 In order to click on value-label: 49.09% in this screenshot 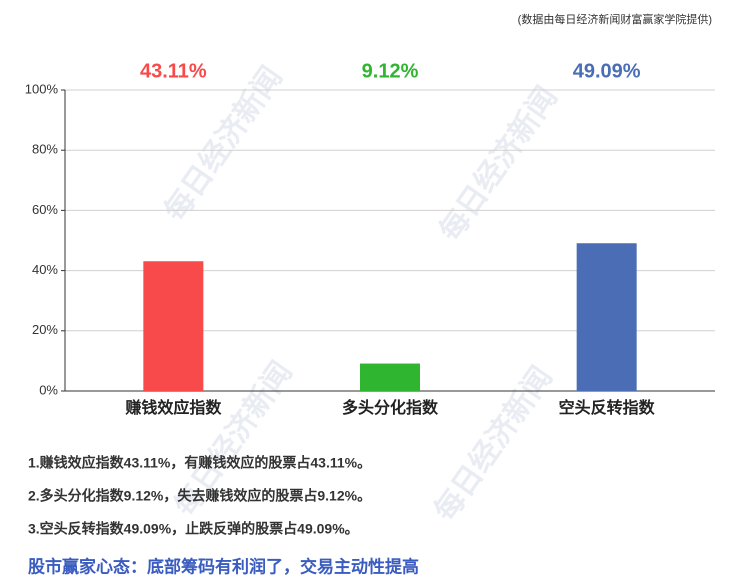, I will do `click(607, 71)`.